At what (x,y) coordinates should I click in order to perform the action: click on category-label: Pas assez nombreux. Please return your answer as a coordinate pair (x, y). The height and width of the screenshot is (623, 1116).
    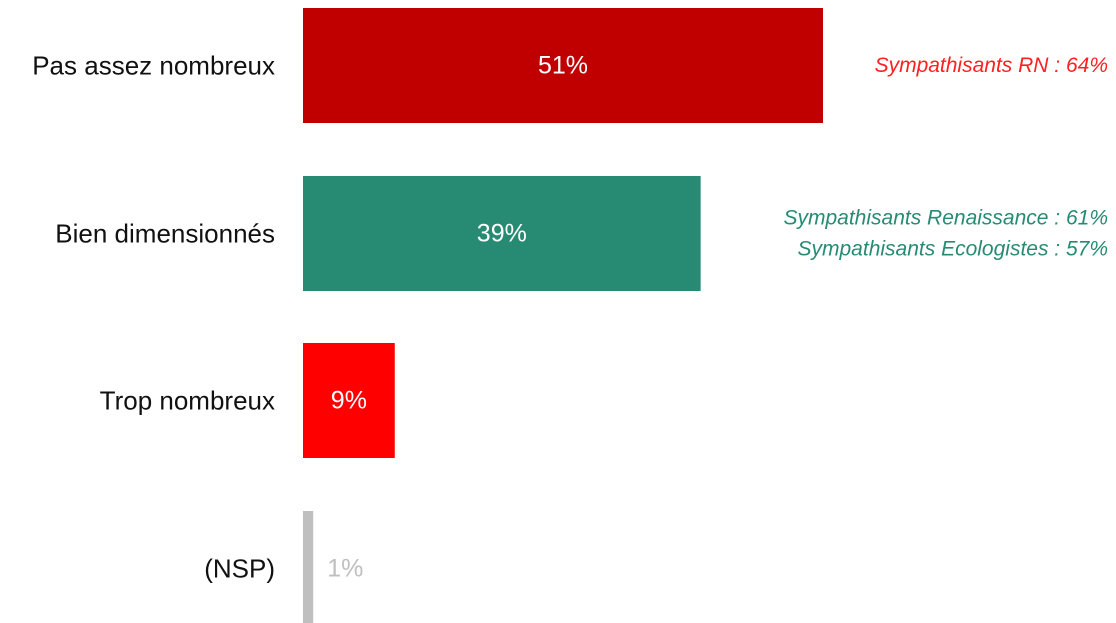
    Looking at the image, I should click on (153, 66).